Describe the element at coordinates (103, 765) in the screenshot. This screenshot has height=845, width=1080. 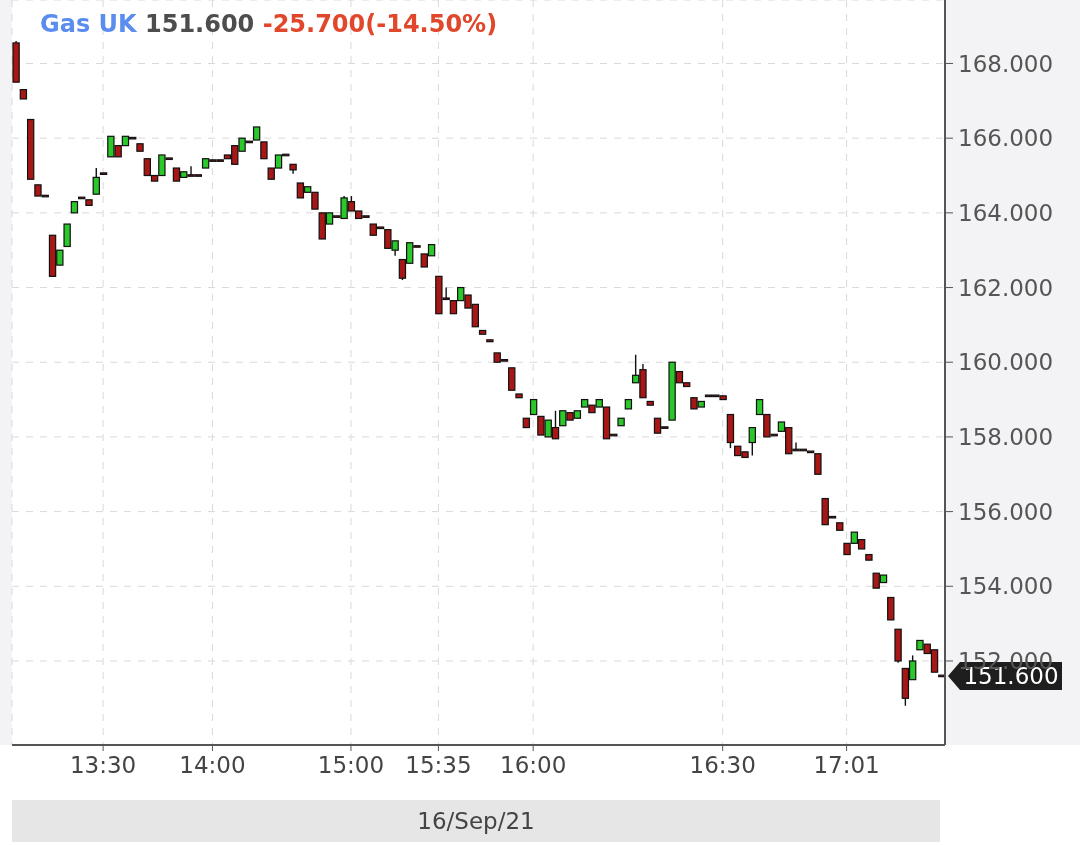
I see `x-tick-label: 13:30` at that location.